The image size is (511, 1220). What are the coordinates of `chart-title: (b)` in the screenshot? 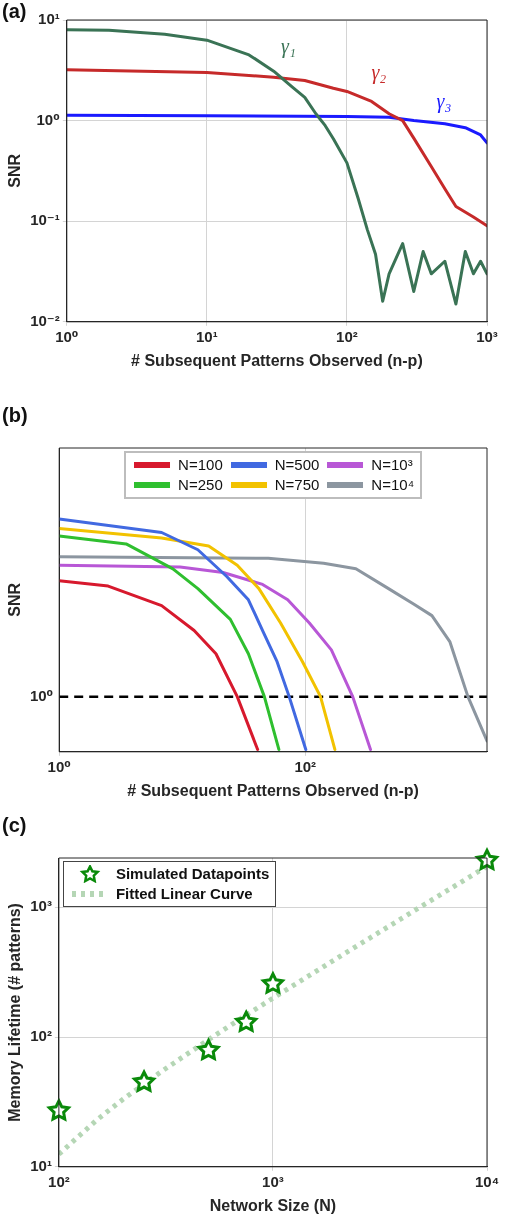 It's located at (15, 414).